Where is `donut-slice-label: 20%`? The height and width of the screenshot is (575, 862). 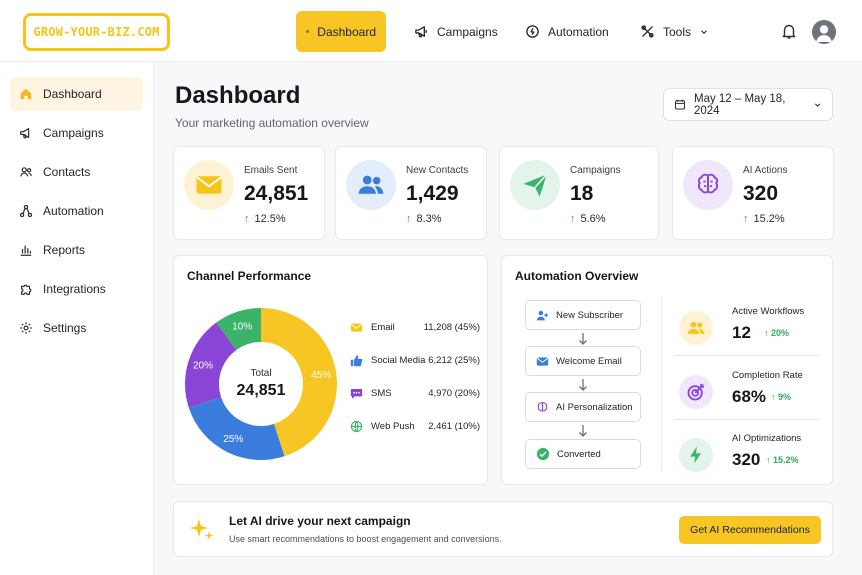 donut-slice-label: 20% is located at coordinates (203, 366).